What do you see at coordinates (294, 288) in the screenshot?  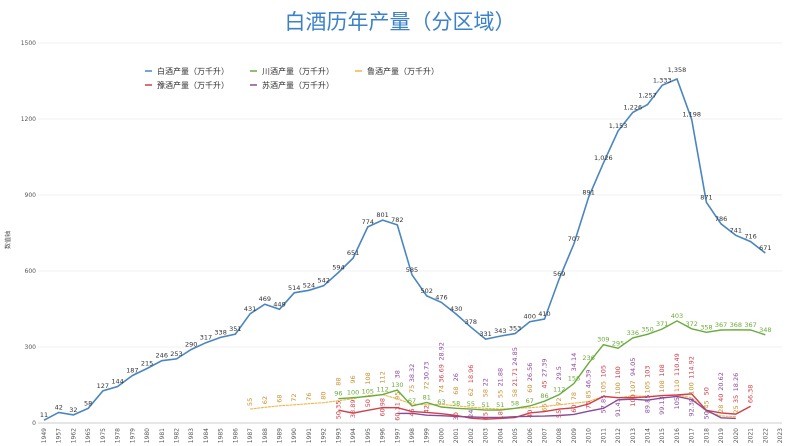 I see `data-label: 514` at bounding box center [294, 288].